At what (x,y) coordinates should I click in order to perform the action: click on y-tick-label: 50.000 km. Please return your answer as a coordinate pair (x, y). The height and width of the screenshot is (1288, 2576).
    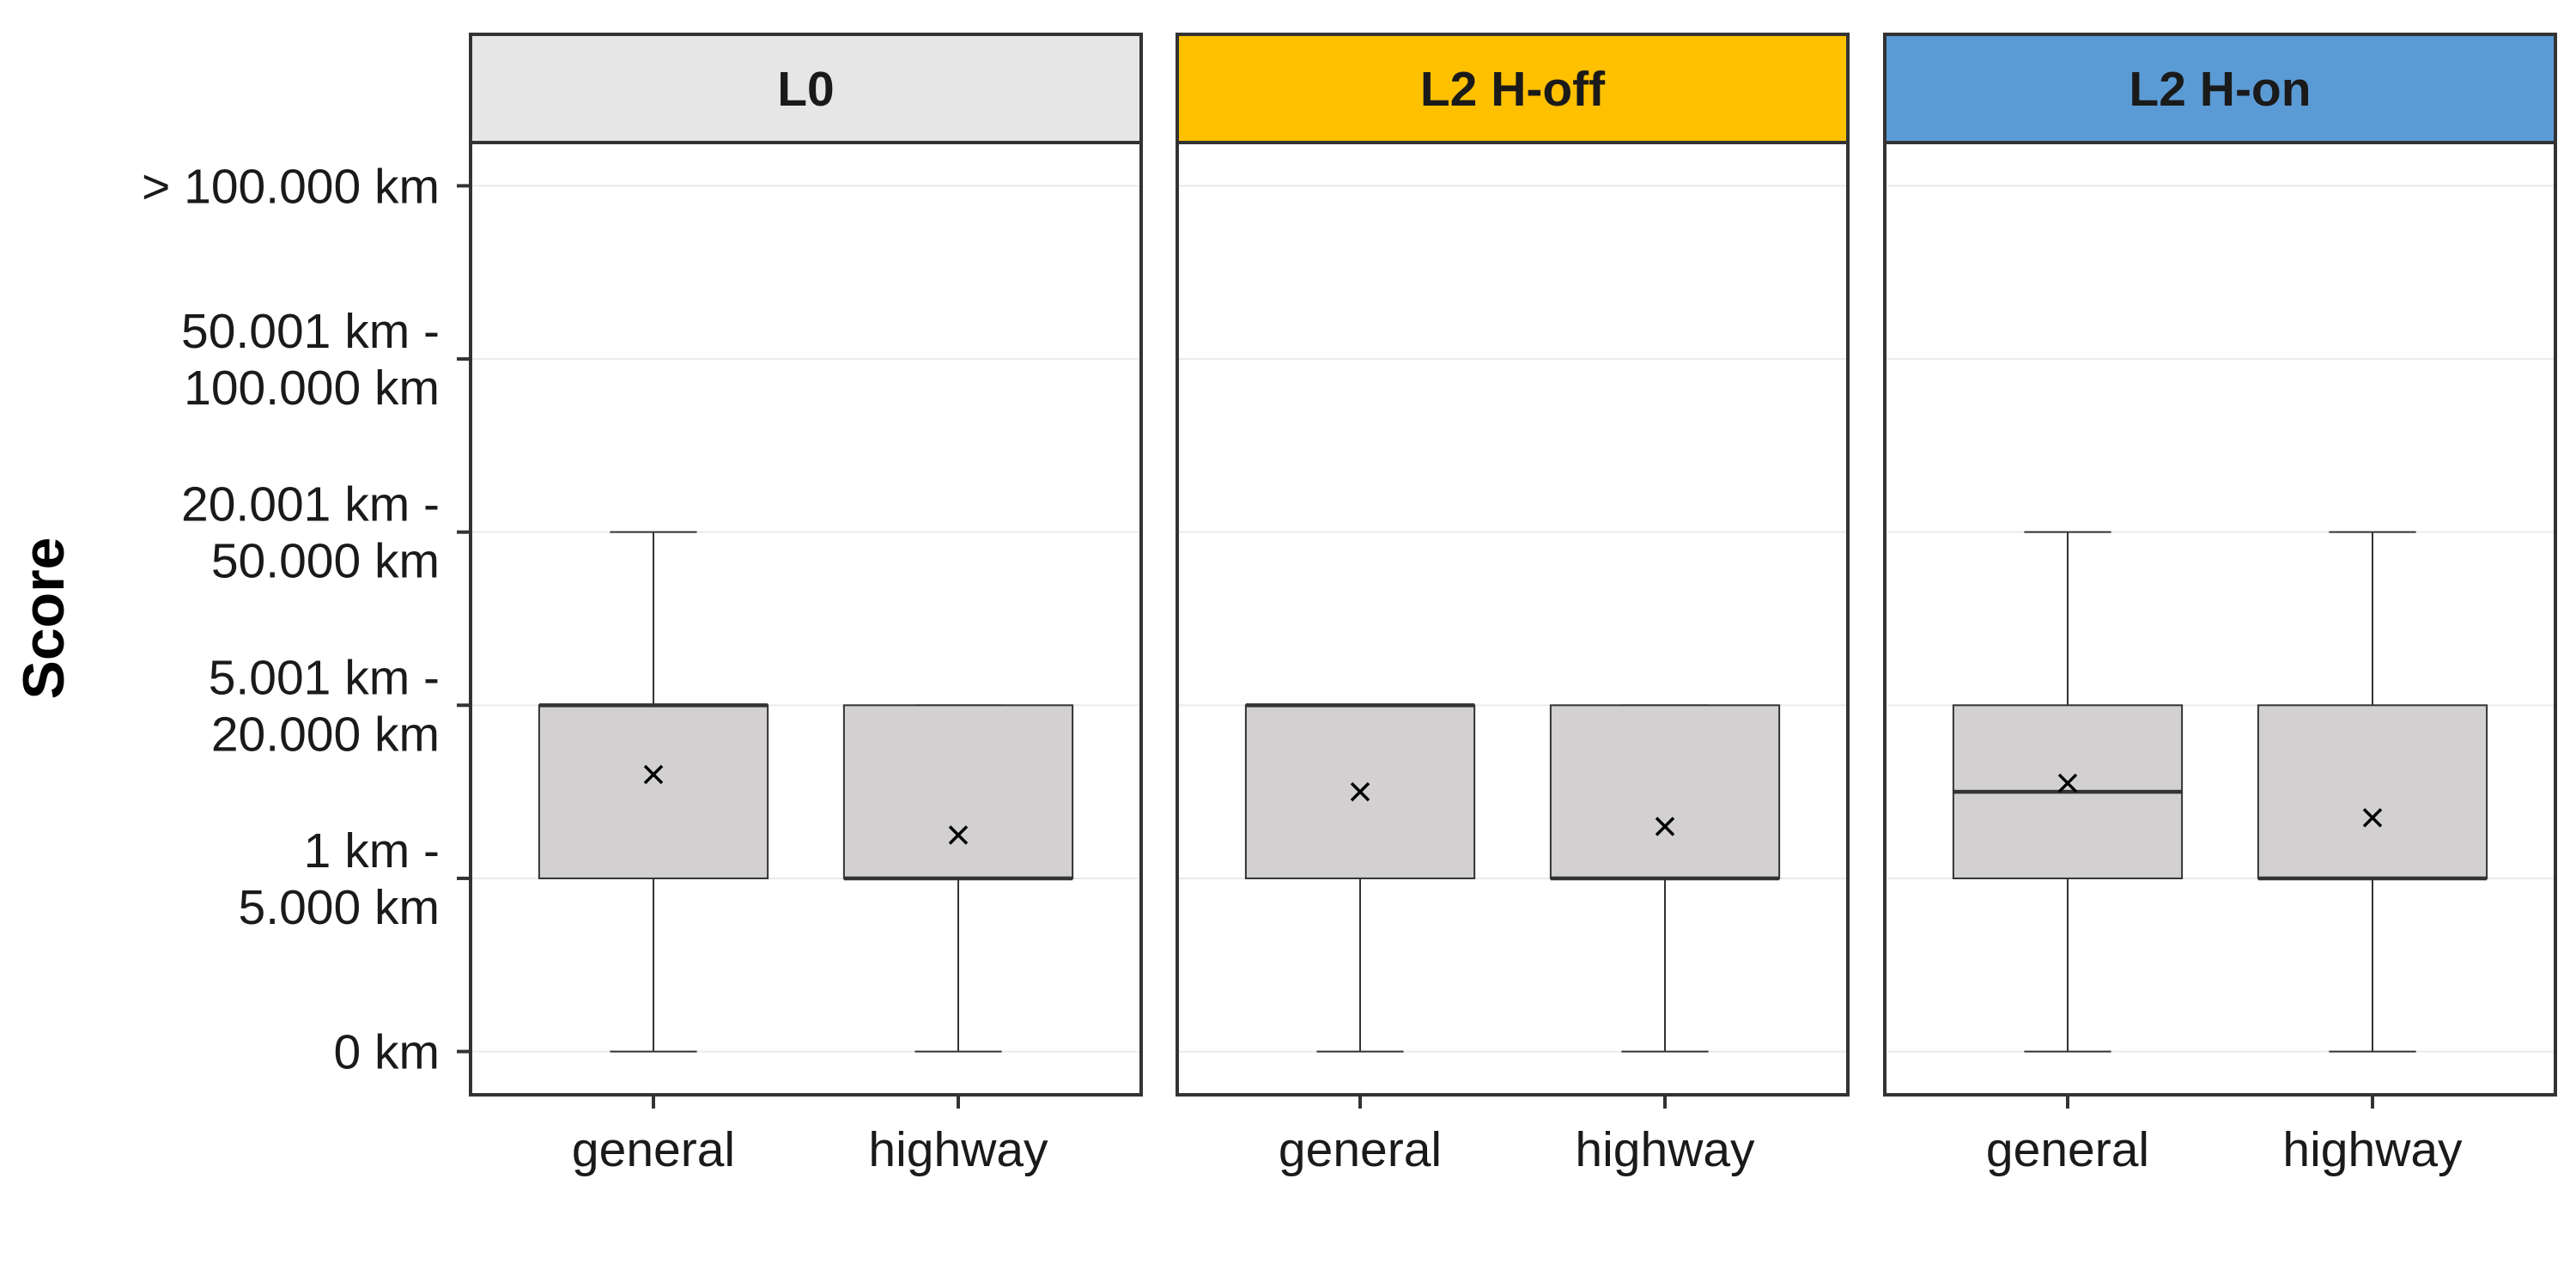
    Looking at the image, I should click on (325, 561).